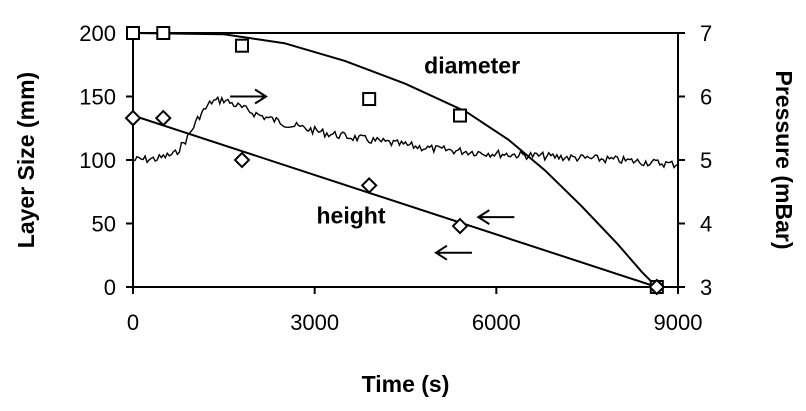 Image resolution: width=806 pixels, height=411 pixels. Describe the element at coordinates (26, 160) in the screenshot. I see `y-axis-title: Layer Size (mm)` at that location.